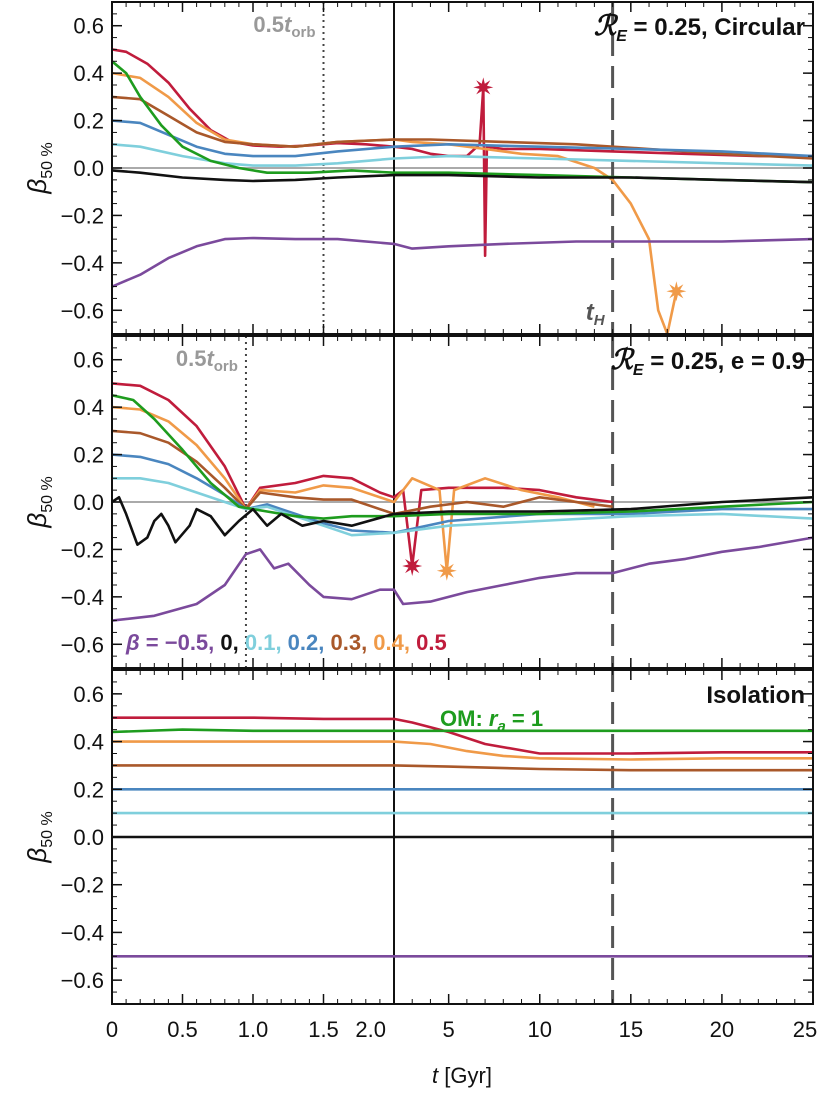  I want to click on legend-entry-beta-0.2: 0.2,, so click(309, 642).